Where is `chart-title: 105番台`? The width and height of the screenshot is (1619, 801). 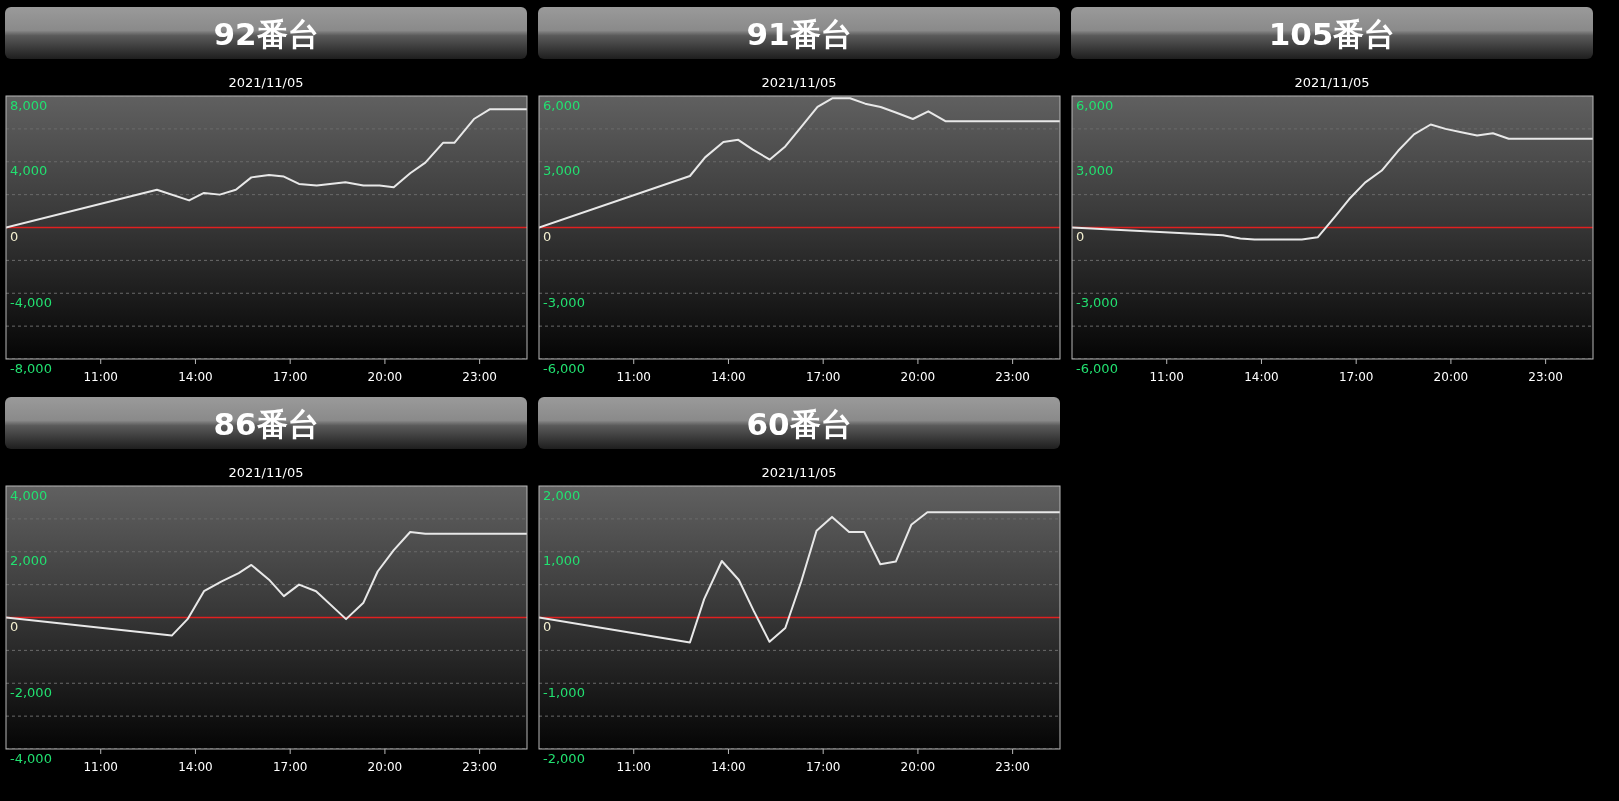
chart-title: 105番台 is located at coordinates (1332, 34).